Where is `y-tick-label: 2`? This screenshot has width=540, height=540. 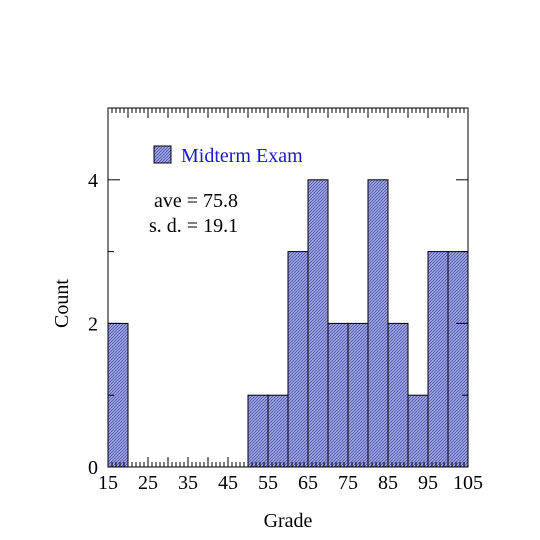 y-tick-label: 2 is located at coordinates (93, 324).